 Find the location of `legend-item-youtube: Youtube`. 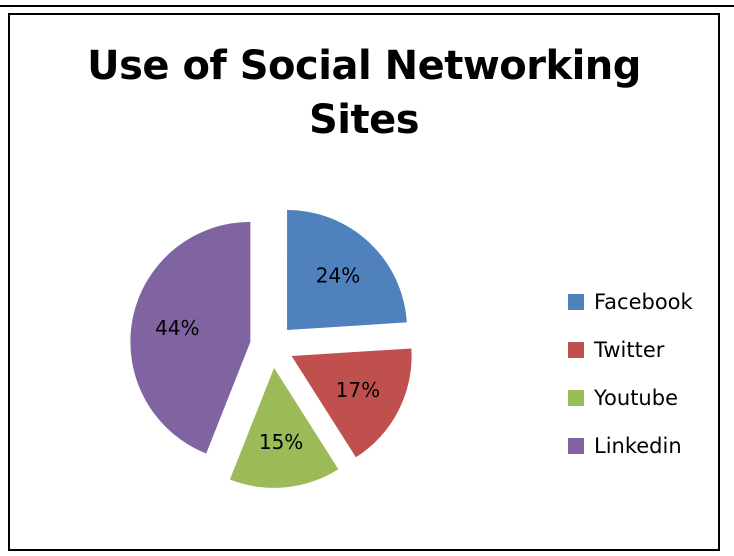

legend-item-youtube: Youtube is located at coordinates (630, 398).